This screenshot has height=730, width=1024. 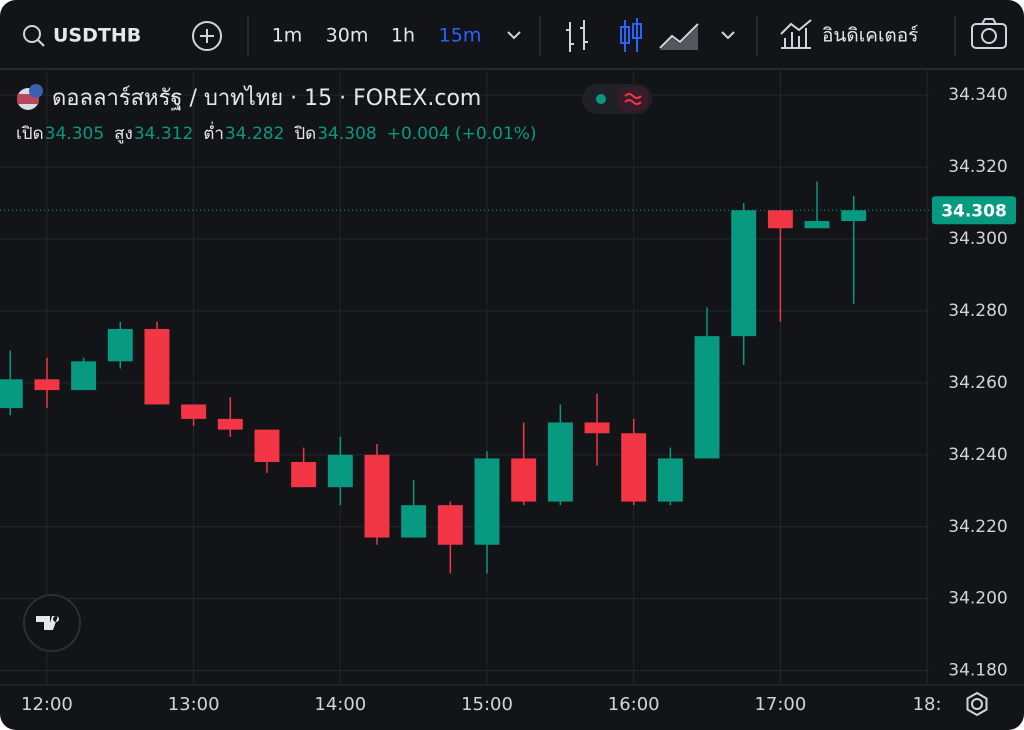 I want to click on x-tick-label: 12:00, so click(x=47, y=704).